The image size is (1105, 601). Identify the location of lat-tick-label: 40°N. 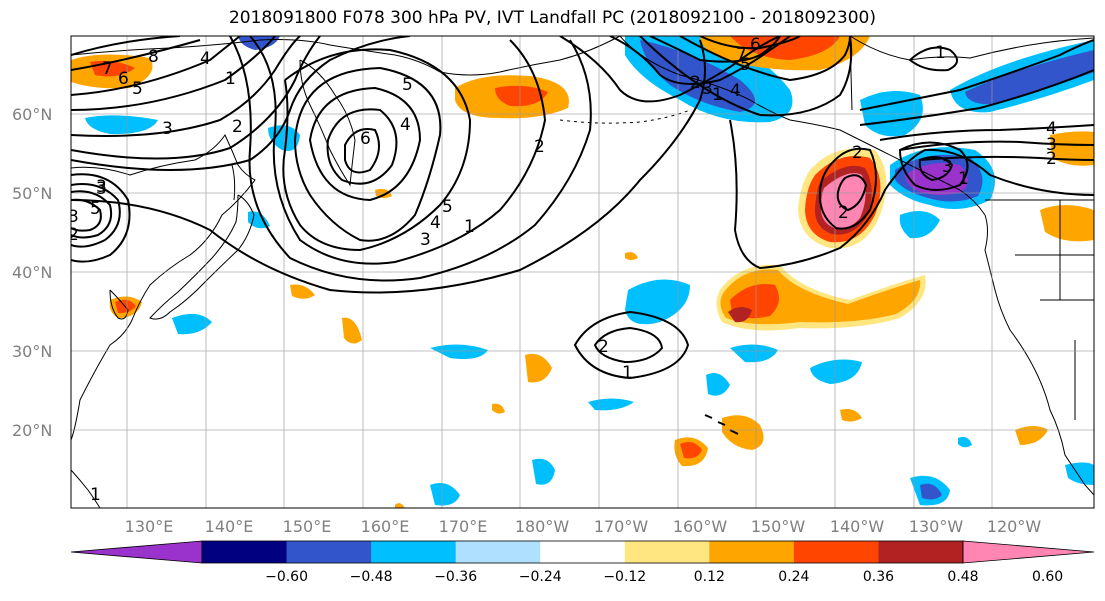
(32, 272).